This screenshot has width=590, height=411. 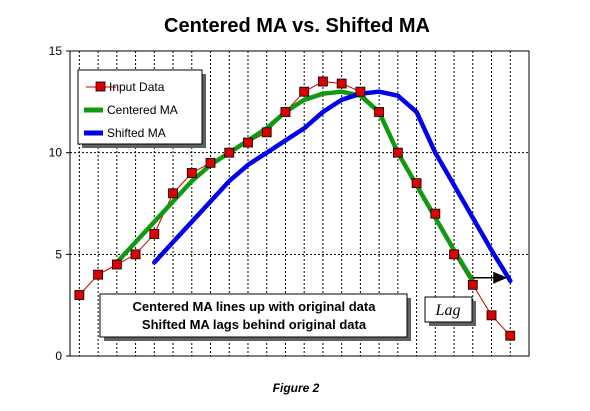 I want to click on legend-marker-input, so click(x=100, y=86).